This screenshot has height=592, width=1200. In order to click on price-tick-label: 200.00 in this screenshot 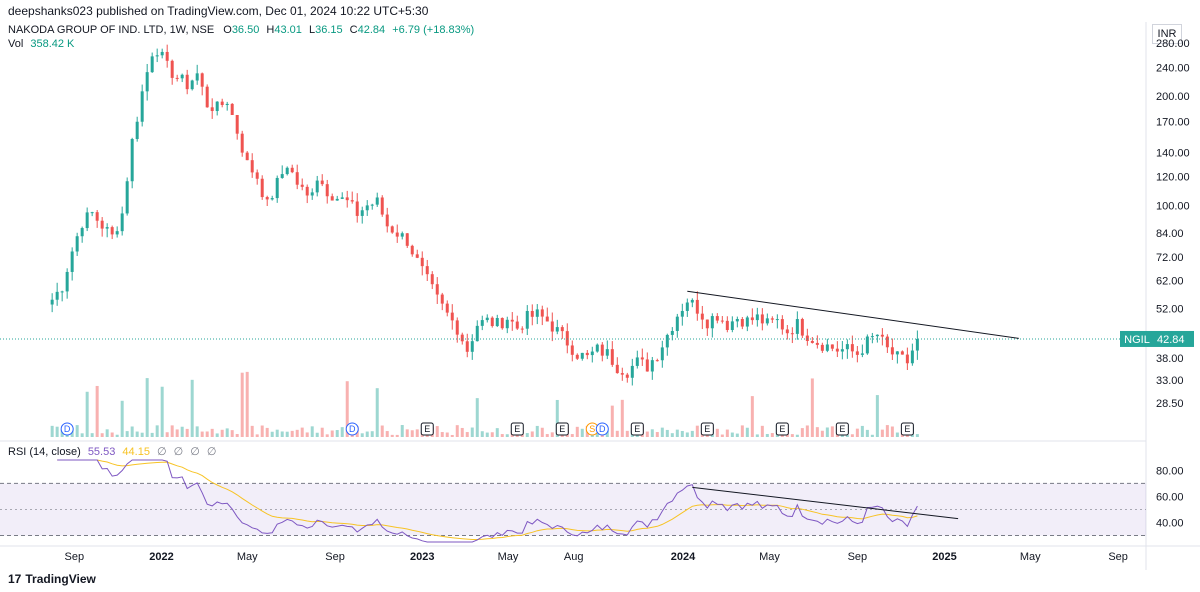, I will do `click(1173, 97)`.